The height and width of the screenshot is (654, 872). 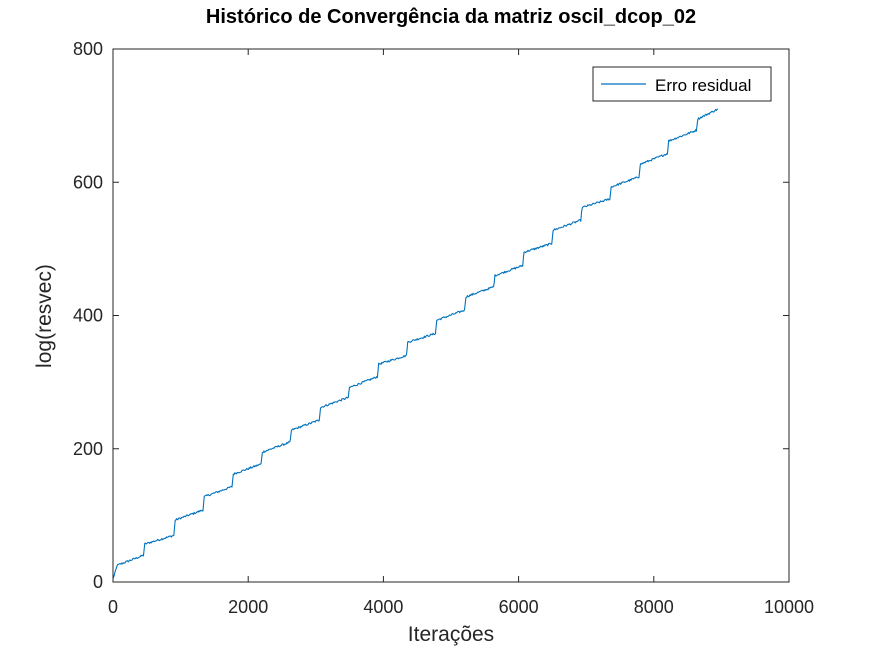 I want to click on y-axis-label: log(resvec), so click(x=44, y=316).